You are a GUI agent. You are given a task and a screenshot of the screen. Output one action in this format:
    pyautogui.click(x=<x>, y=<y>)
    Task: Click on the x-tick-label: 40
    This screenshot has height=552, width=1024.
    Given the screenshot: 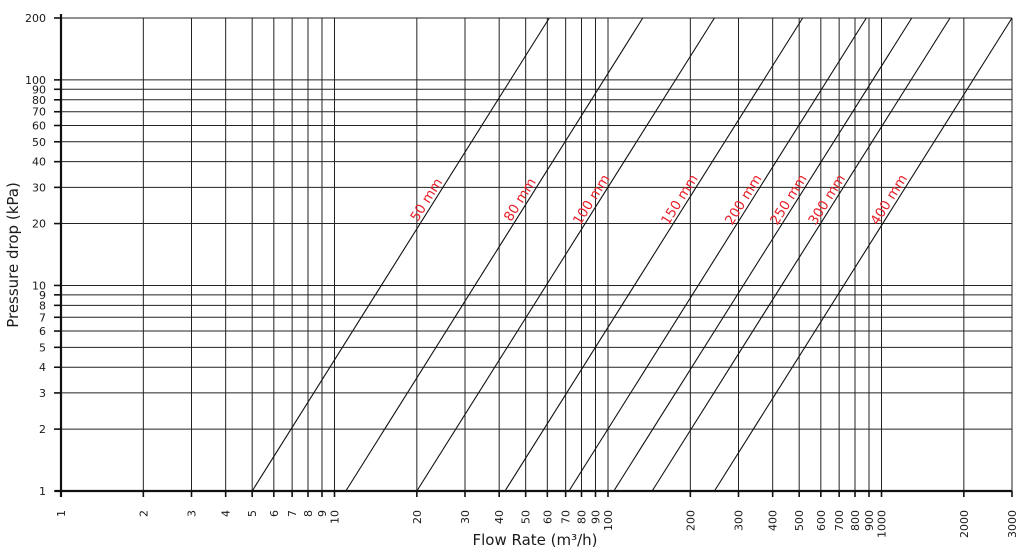 What is the action you would take?
    pyautogui.click(x=499, y=517)
    